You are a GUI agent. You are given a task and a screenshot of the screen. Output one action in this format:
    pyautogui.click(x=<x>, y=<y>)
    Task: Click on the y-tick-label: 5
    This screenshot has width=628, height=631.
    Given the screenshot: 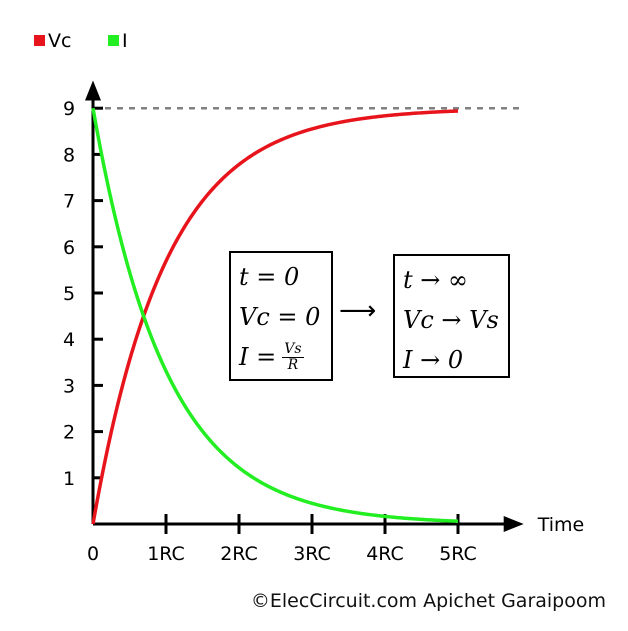 What is the action you would take?
    pyautogui.click(x=69, y=294)
    